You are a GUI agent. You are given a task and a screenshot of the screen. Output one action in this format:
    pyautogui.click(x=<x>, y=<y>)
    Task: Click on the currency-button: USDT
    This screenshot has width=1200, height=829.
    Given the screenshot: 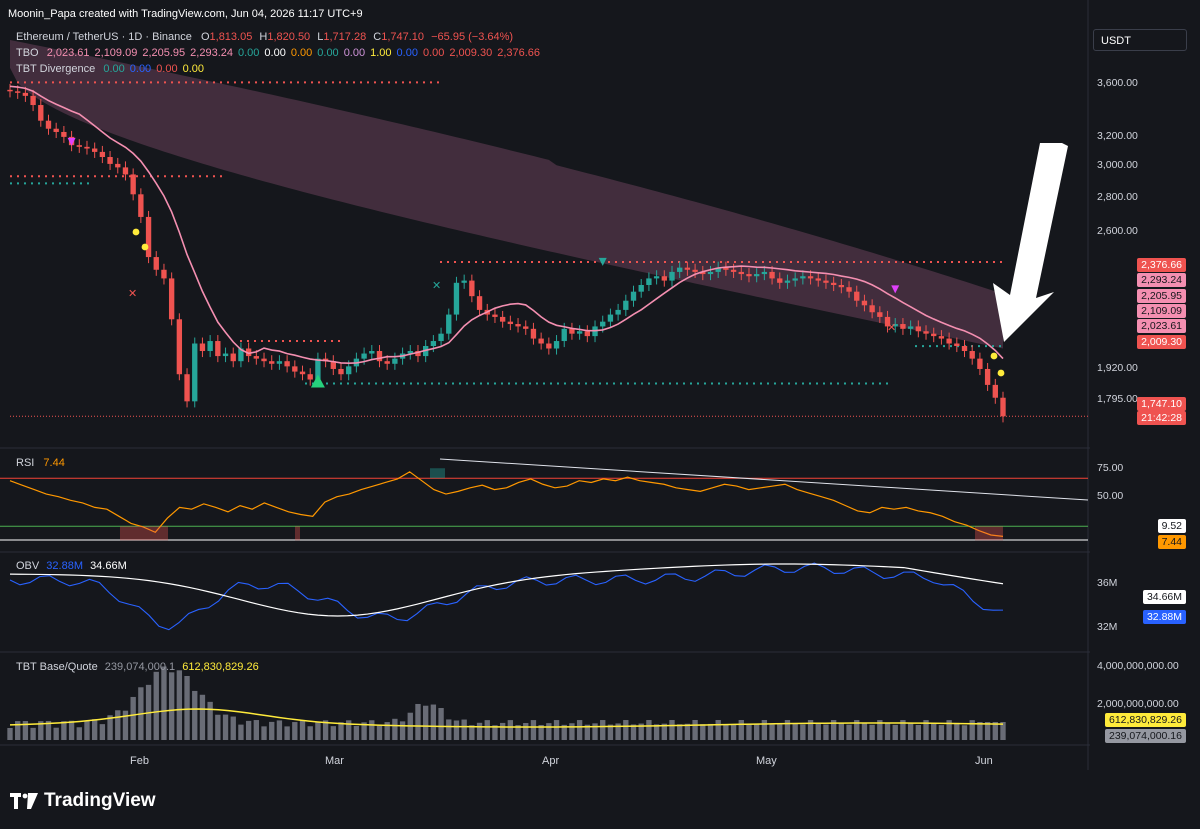 What is the action you would take?
    pyautogui.click(x=1140, y=40)
    